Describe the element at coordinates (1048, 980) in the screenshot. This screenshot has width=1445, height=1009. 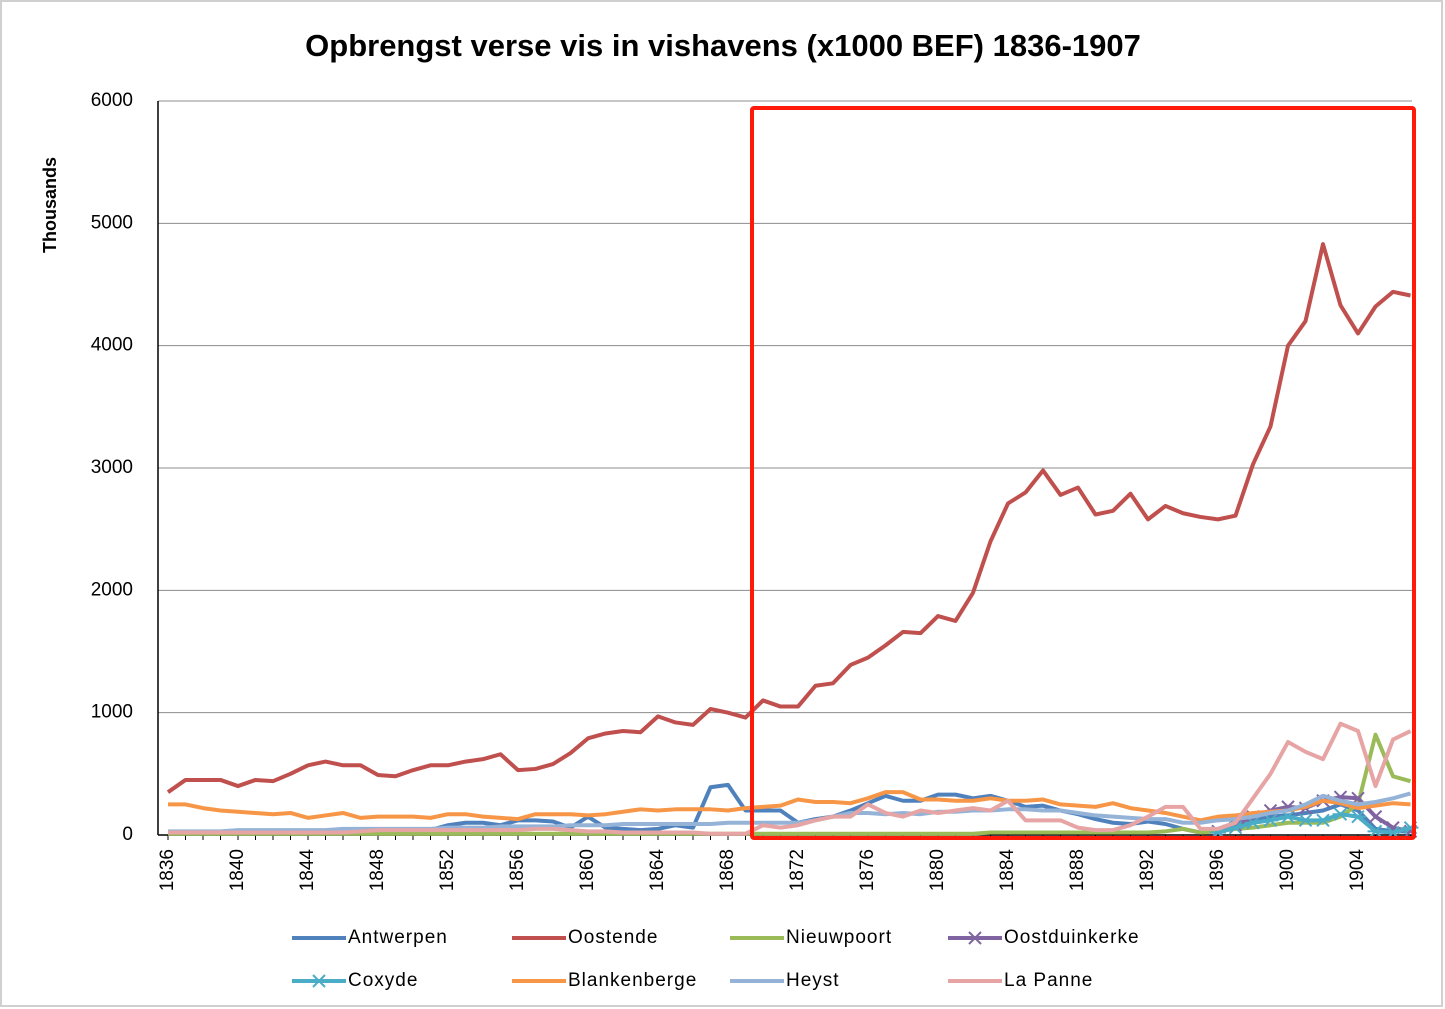
I see `legend-label: La Panne` at that location.